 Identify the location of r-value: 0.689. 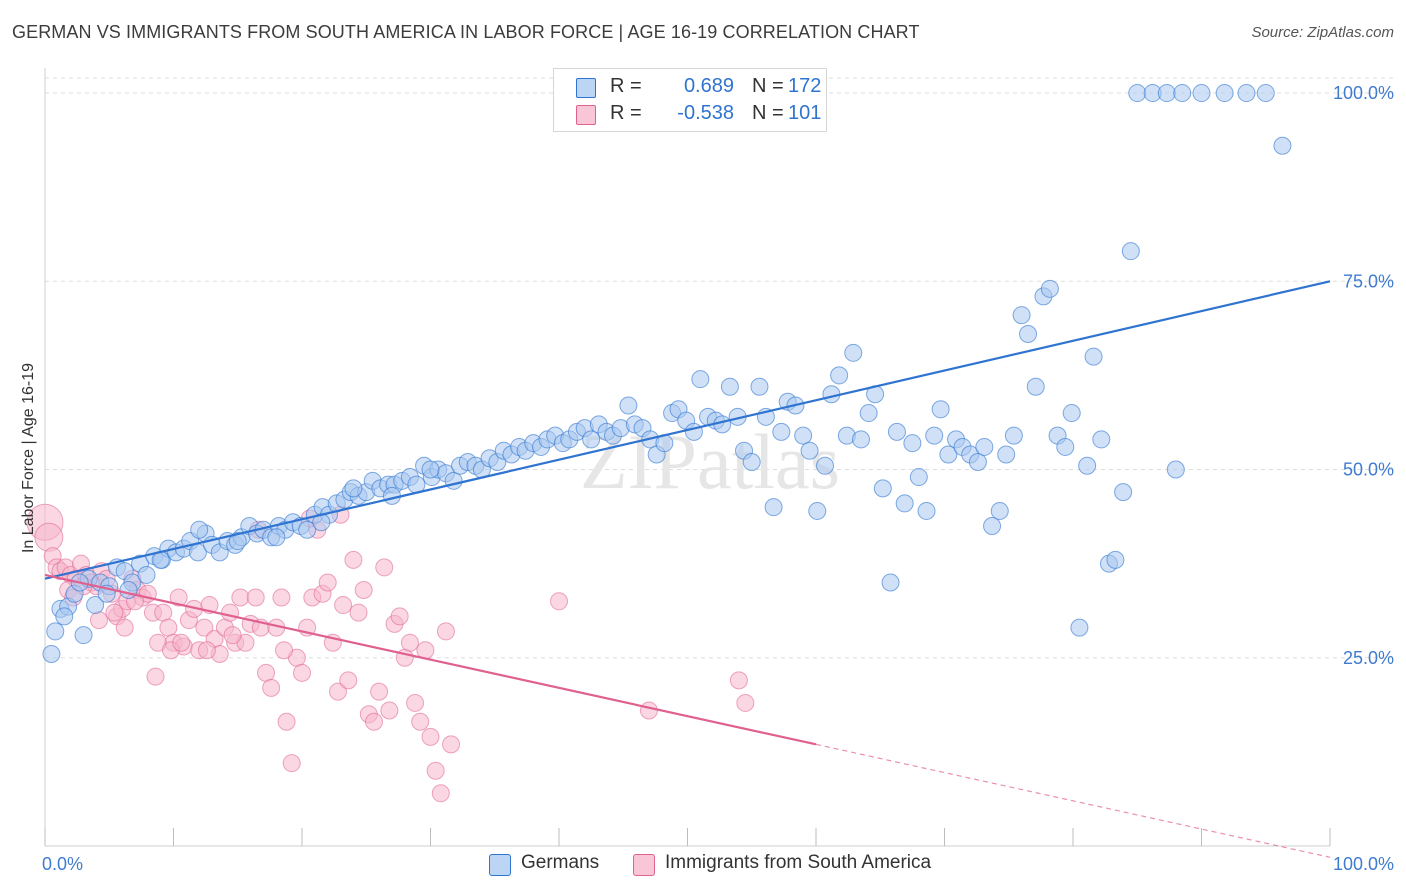
(708, 86).